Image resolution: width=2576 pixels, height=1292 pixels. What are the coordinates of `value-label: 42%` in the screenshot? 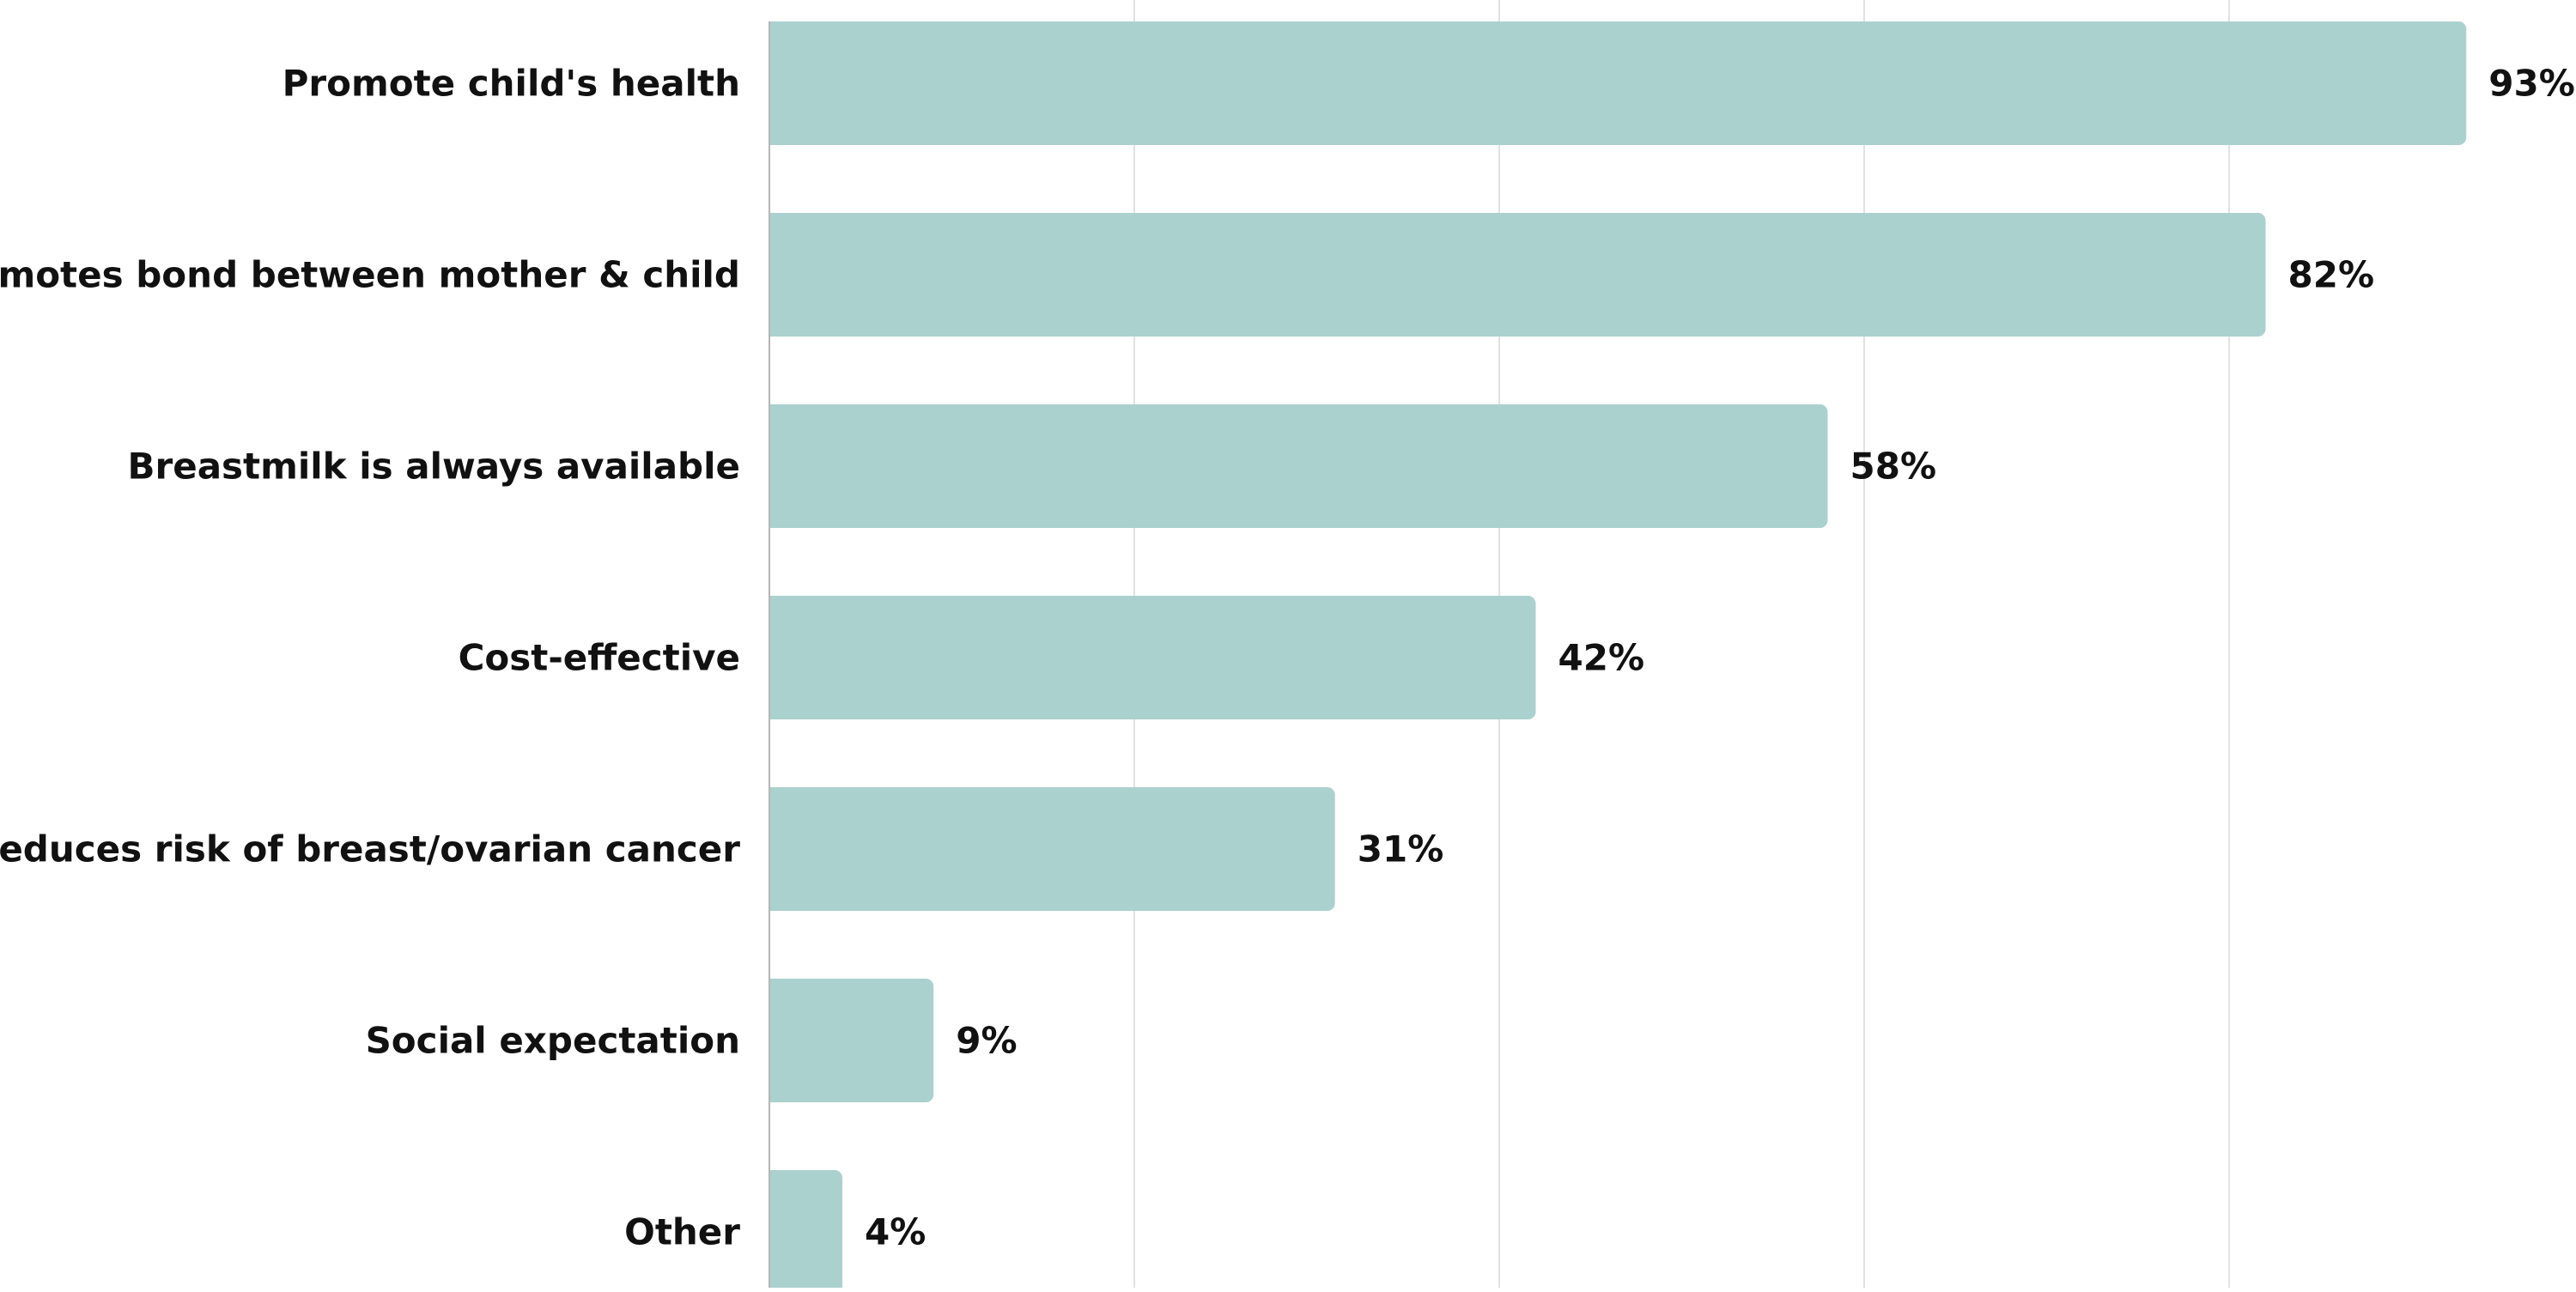 It's located at (1601, 658).